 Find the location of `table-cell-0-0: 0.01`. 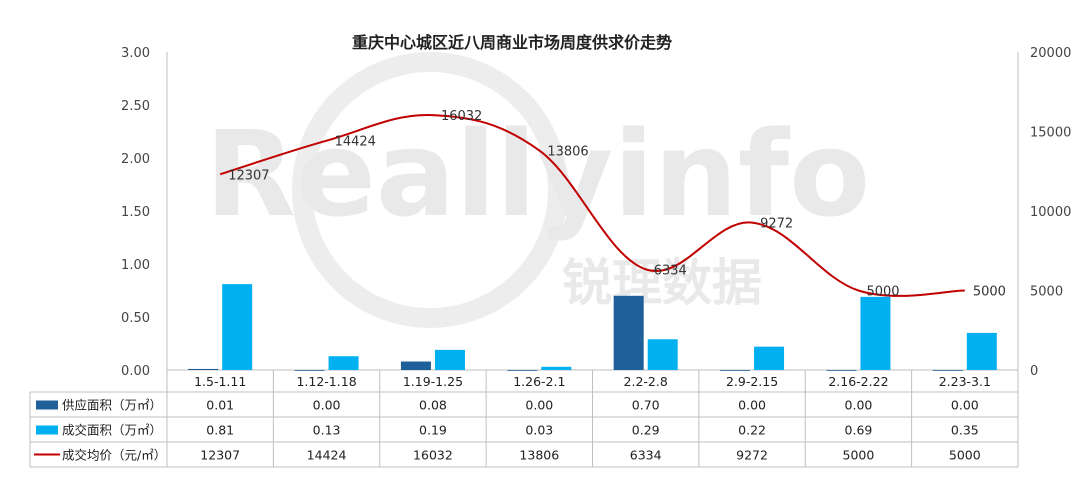

table-cell-0-0: 0.01 is located at coordinates (220, 405).